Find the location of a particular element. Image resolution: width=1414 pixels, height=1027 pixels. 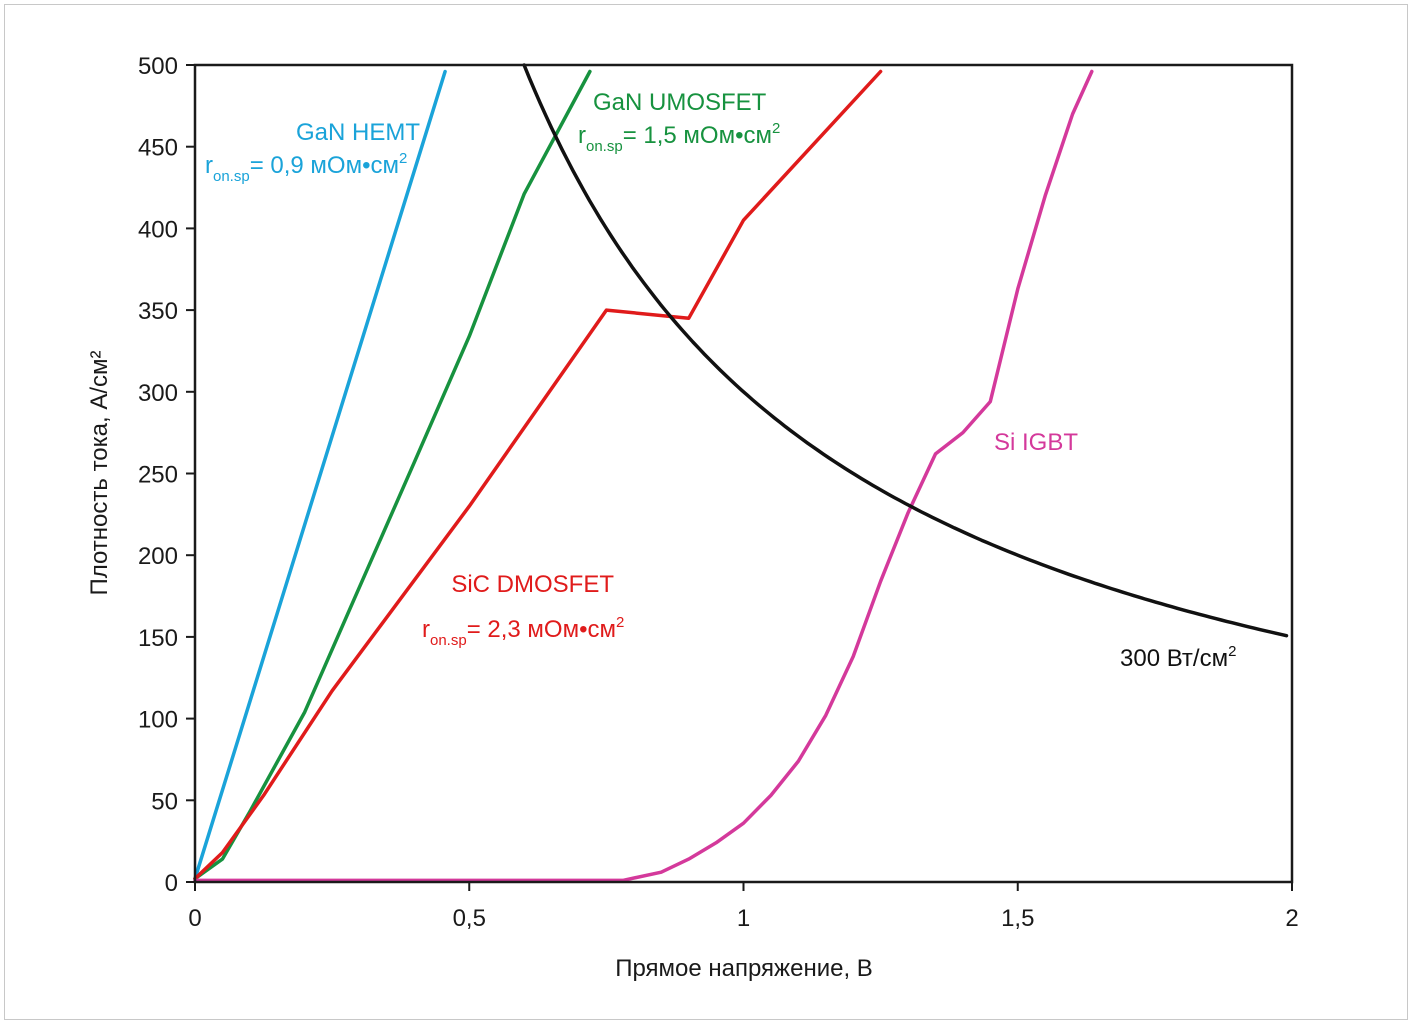

gan-umosfet-r-subscript: on.sp is located at coordinates (604, 146).